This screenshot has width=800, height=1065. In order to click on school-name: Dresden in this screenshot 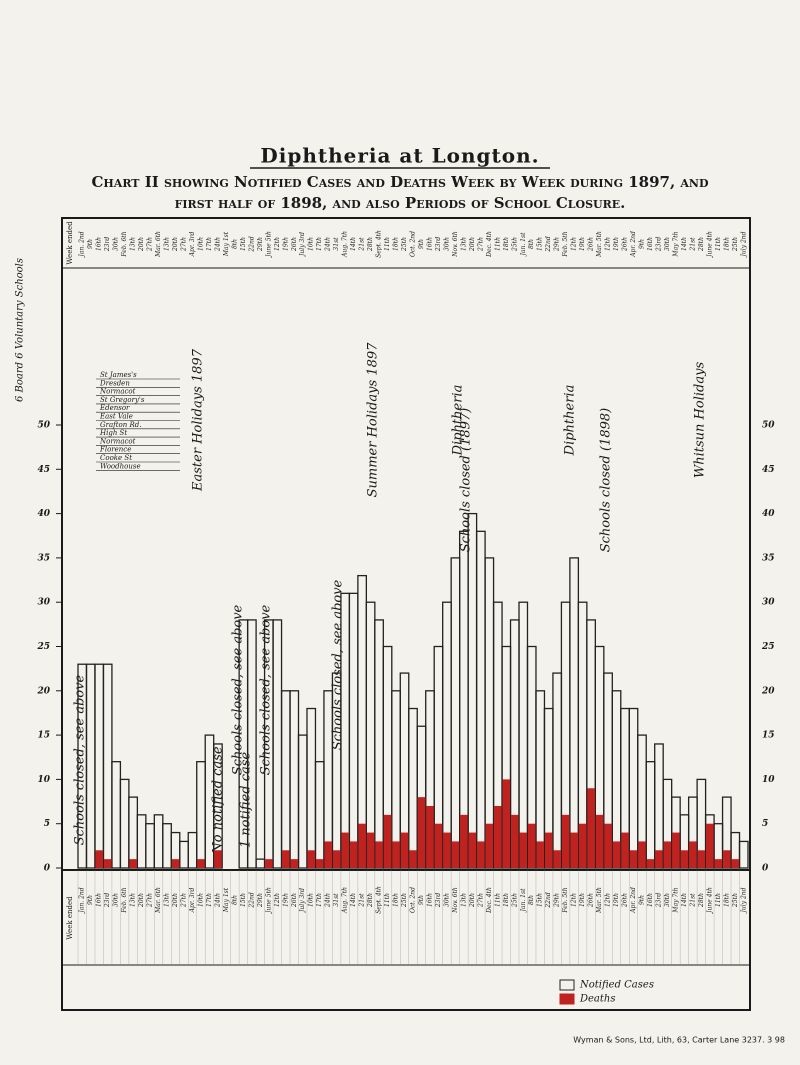, I will do `click(114, 383)`.